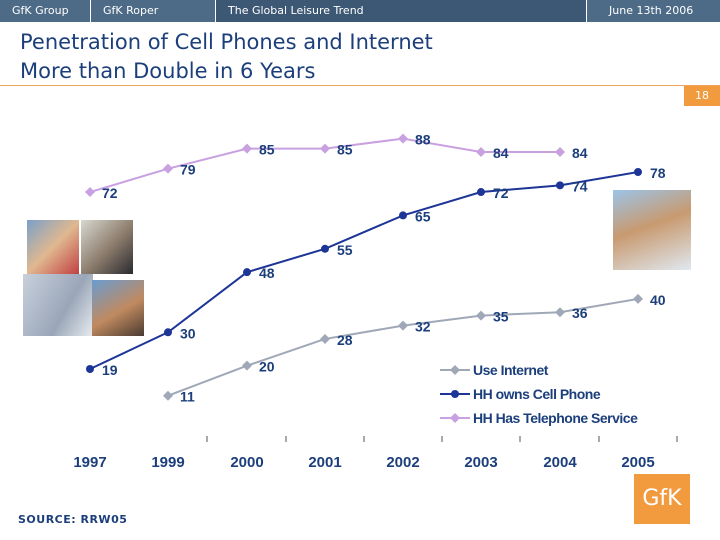 Image resolution: width=720 pixels, height=540 pixels. I want to click on point-hh-owns-cell-phone-2004, so click(560, 185).